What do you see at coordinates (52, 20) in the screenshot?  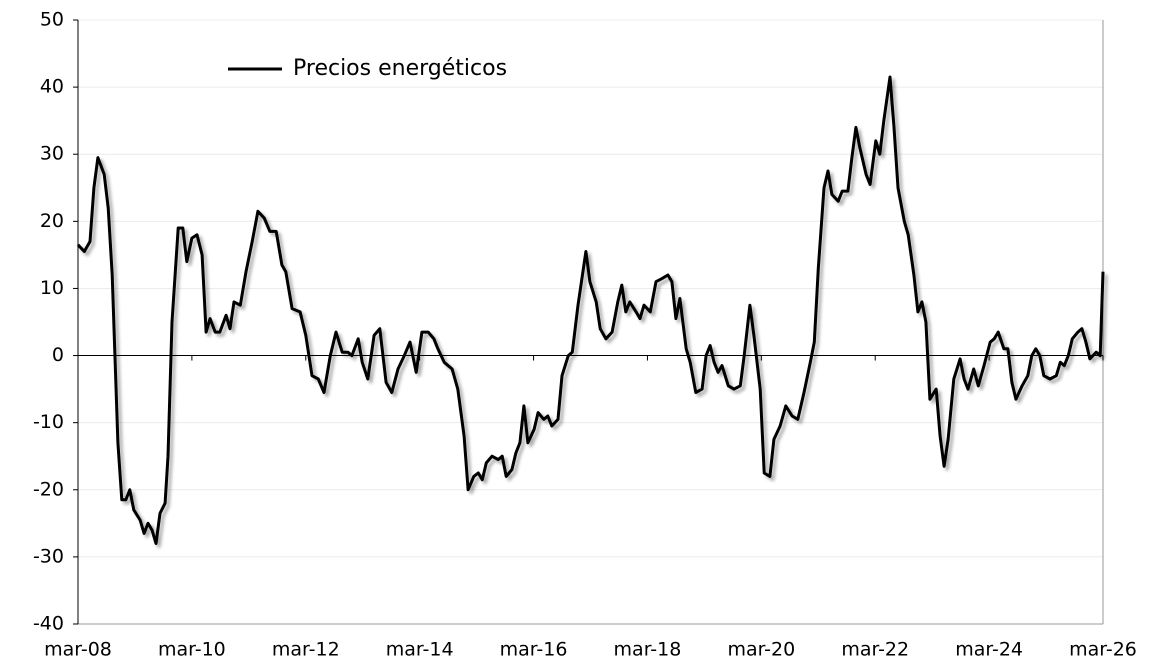 I see `y-tick-label: 50` at bounding box center [52, 20].